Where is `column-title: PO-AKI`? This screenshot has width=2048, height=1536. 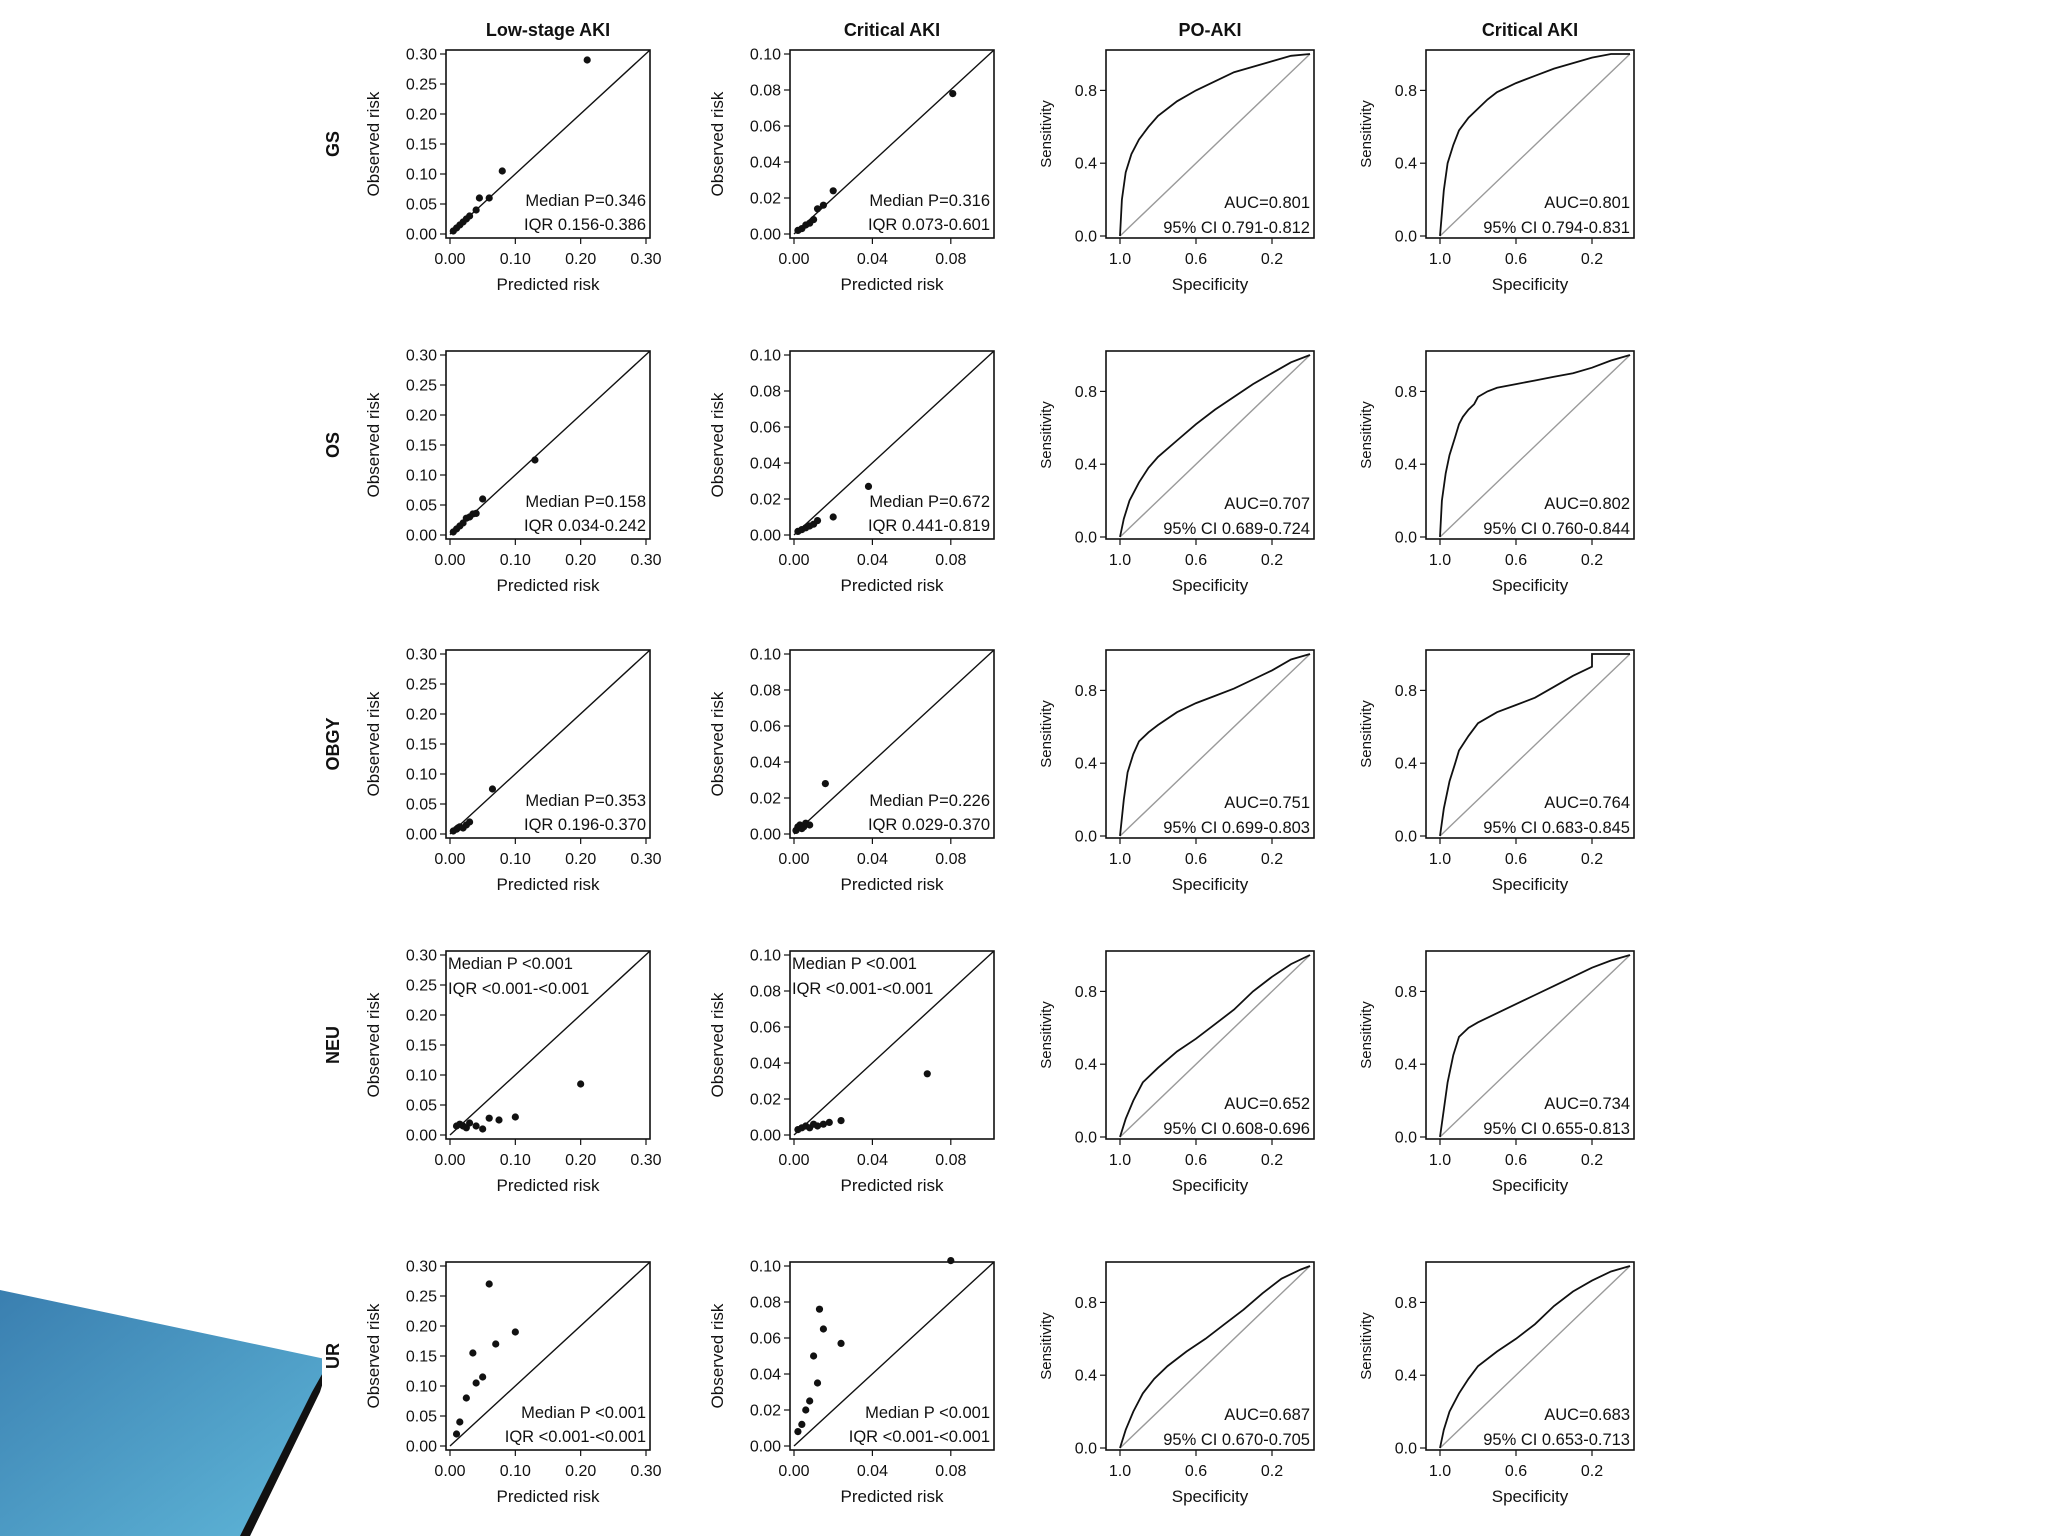 column-title: PO-AKI is located at coordinates (1210, 30).